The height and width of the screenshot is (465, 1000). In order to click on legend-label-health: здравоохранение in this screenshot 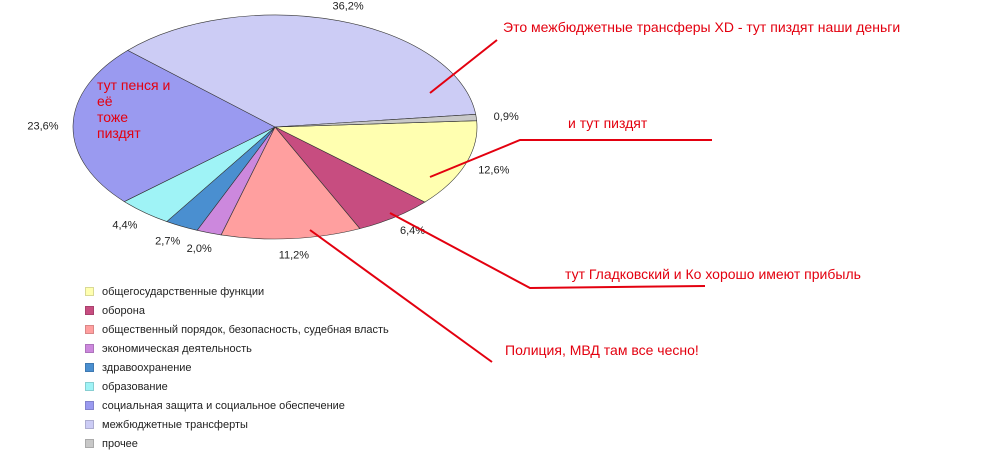, I will do `click(147, 367)`.